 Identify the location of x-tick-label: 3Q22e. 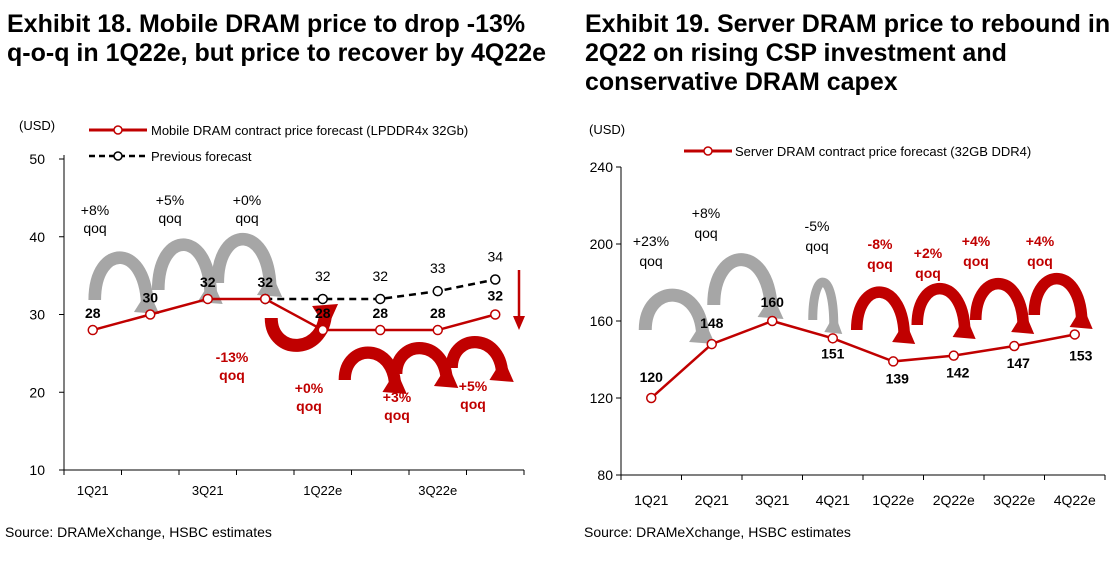
(1014, 500).